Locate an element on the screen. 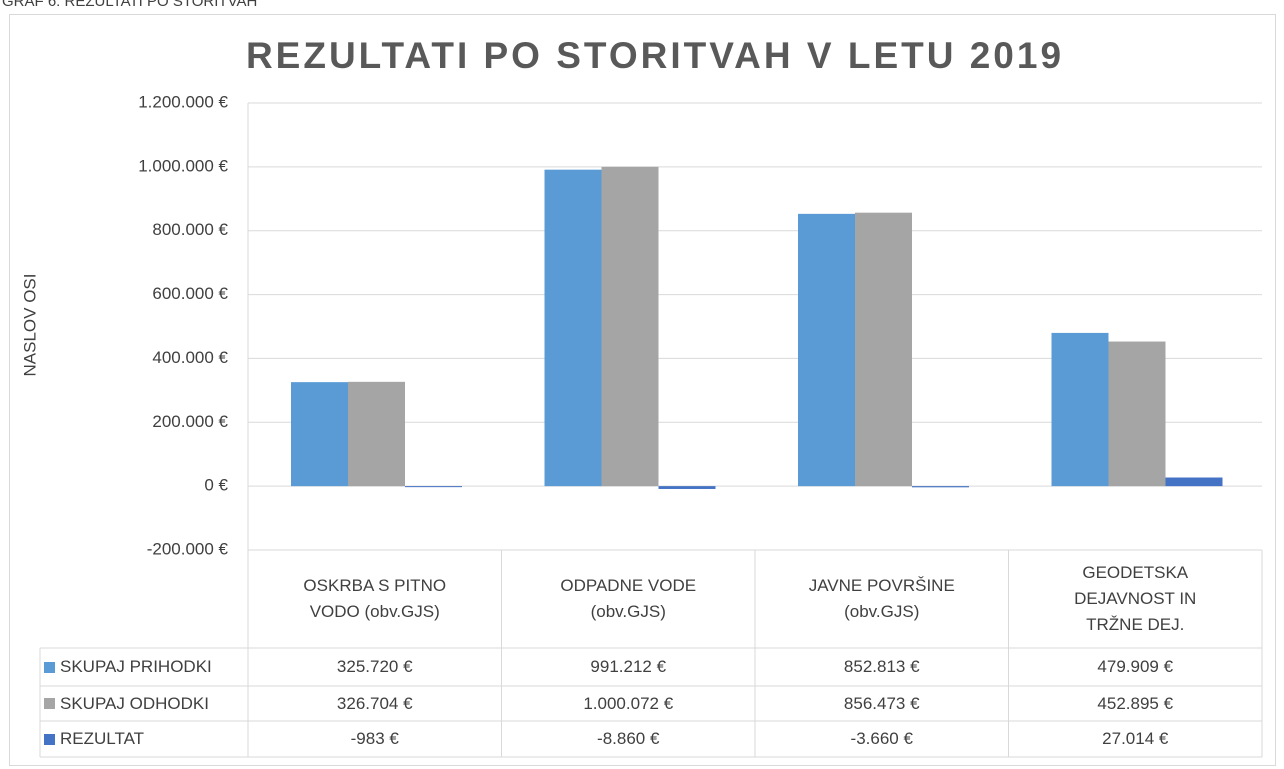 This screenshot has height=769, width=1284. chart-title: REZULTATI PO STORITVAH V LETU 2019 is located at coordinates (655, 55).